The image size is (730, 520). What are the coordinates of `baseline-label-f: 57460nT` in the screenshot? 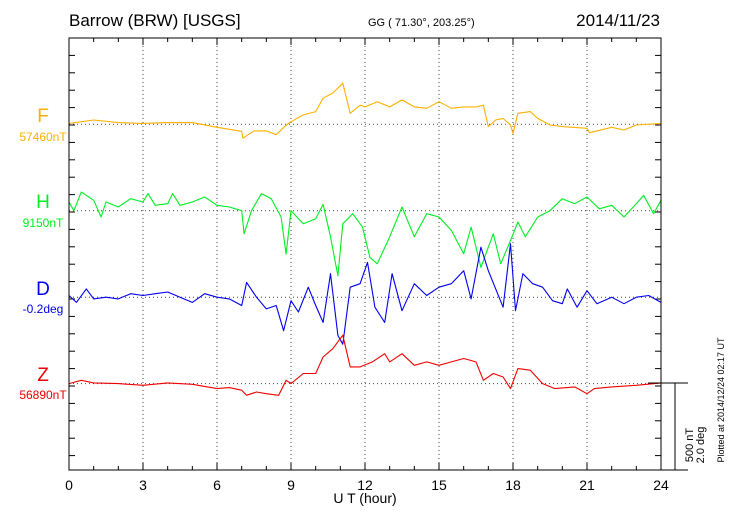 It's located at (43, 137).